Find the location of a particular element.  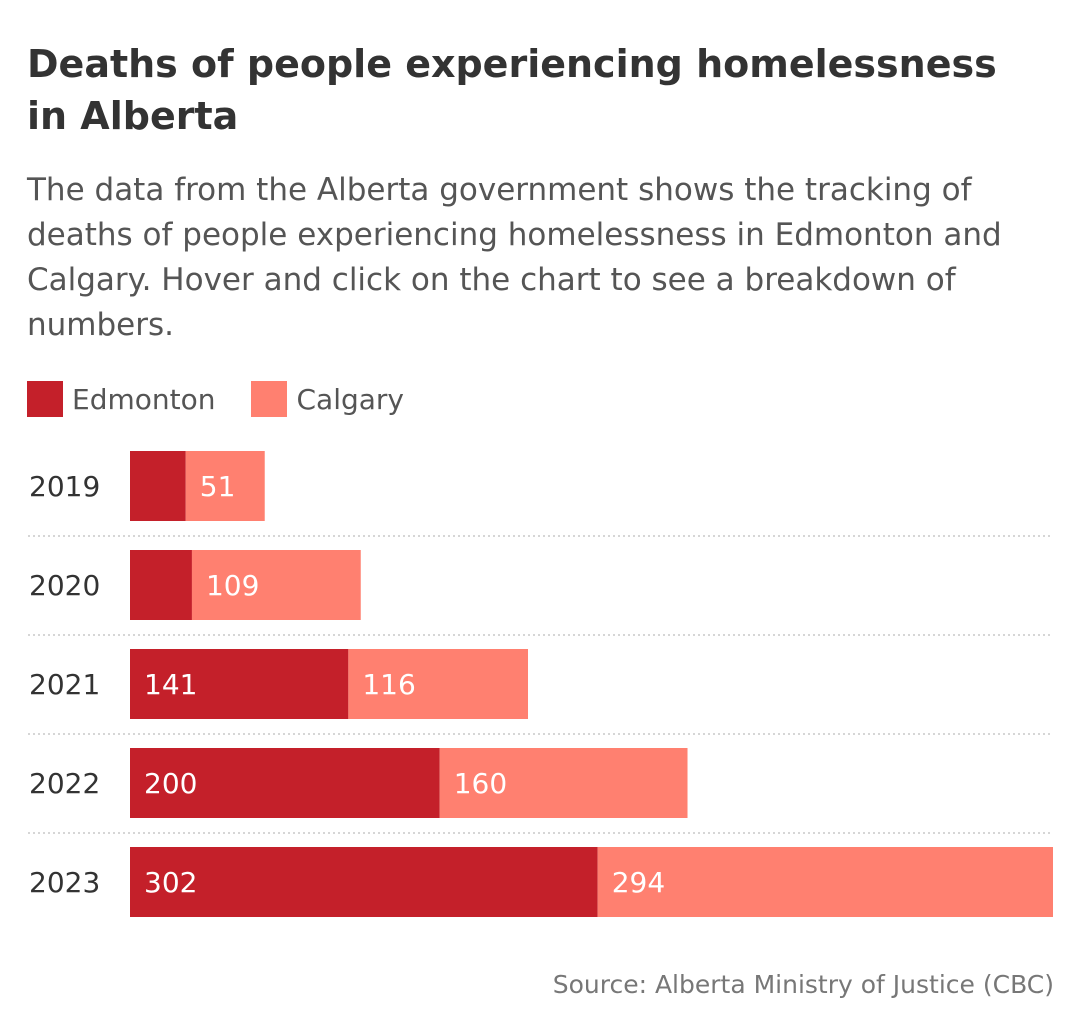

legend-swatch-calgary is located at coordinates (269, 399).